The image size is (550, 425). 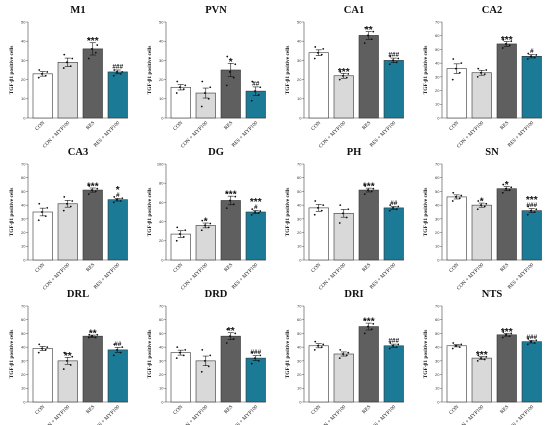 I want to click on panel-title: CA3, so click(x=78, y=152).